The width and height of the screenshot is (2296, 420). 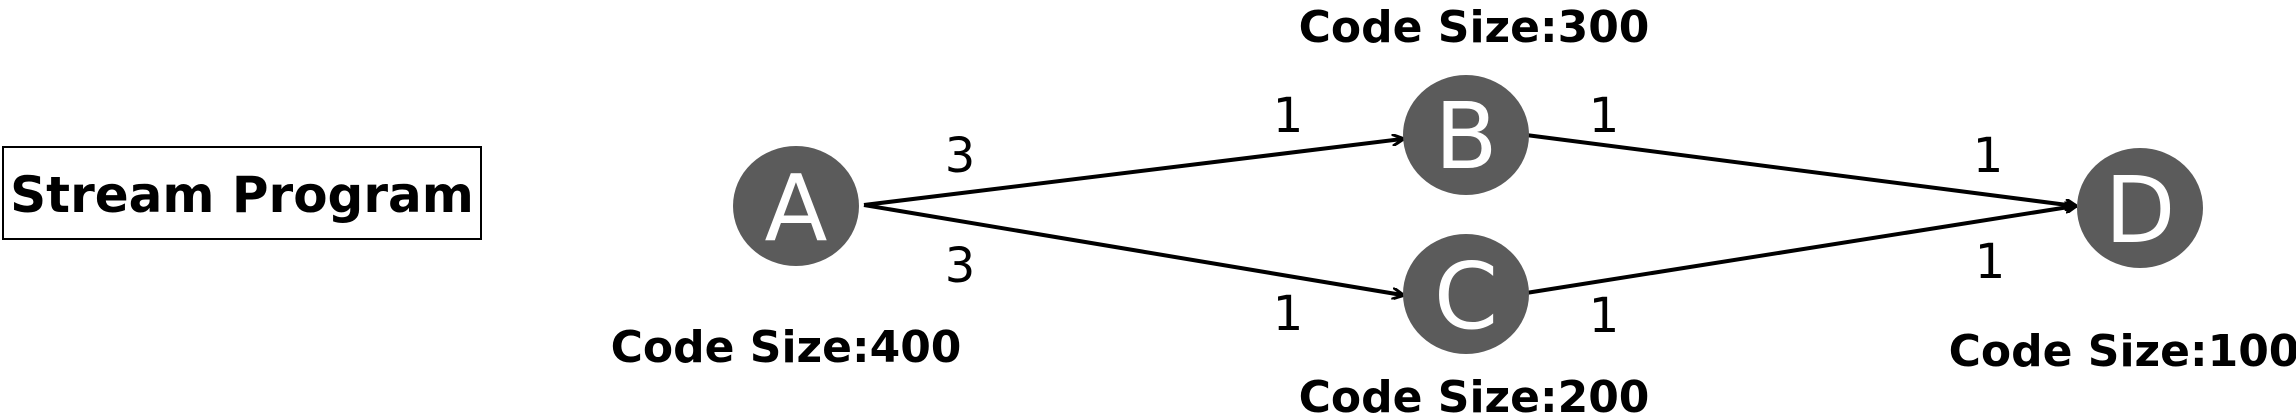 I want to click on node-a-code-size: Code Size:400, so click(x=786, y=347).